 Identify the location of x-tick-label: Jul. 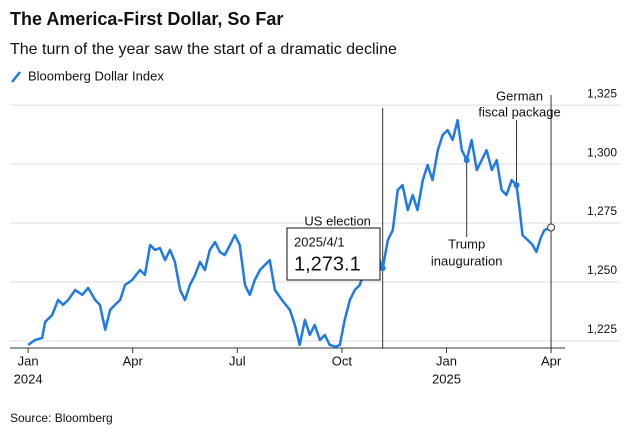
(237, 360).